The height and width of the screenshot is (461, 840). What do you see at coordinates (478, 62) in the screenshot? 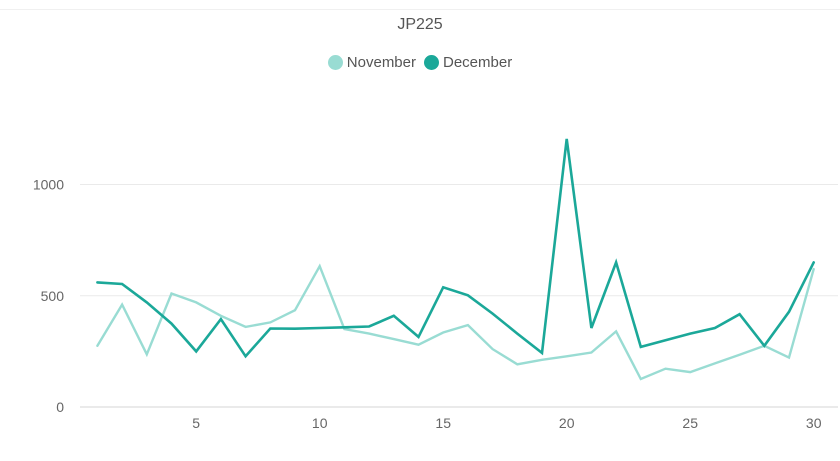
I see `legend-label-december: December` at bounding box center [478, 62].